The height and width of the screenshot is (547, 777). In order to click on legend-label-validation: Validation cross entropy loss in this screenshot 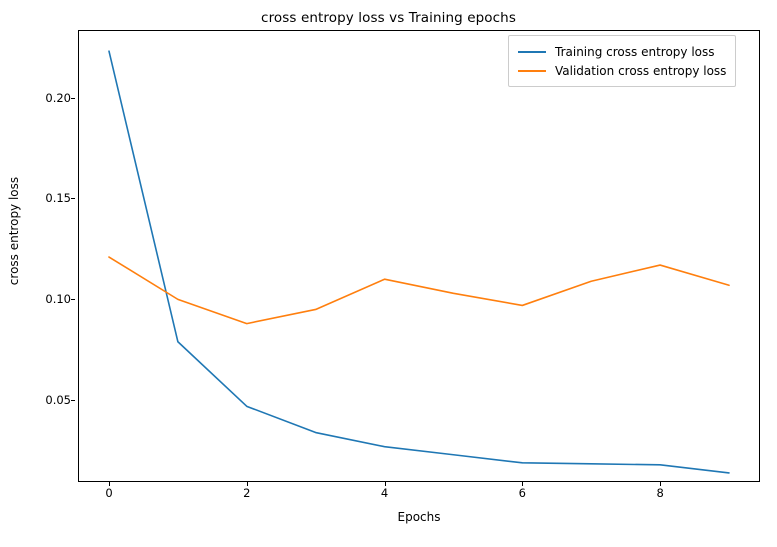, I will do `click(641, 70)`.